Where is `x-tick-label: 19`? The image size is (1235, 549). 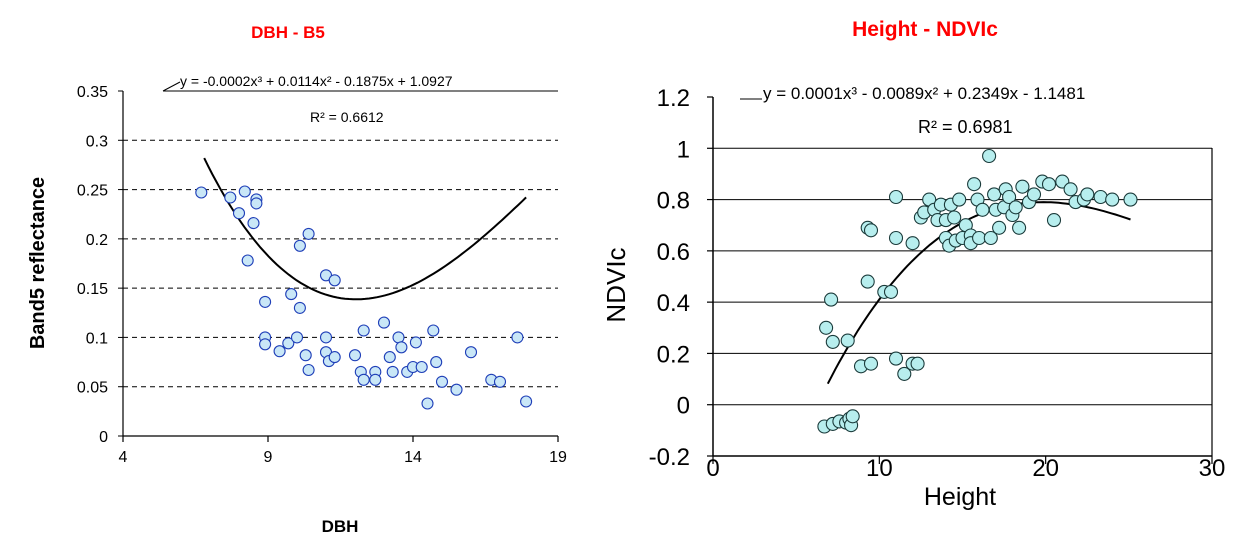
x-tick-label: 19 is located at coordinates (558, 457).